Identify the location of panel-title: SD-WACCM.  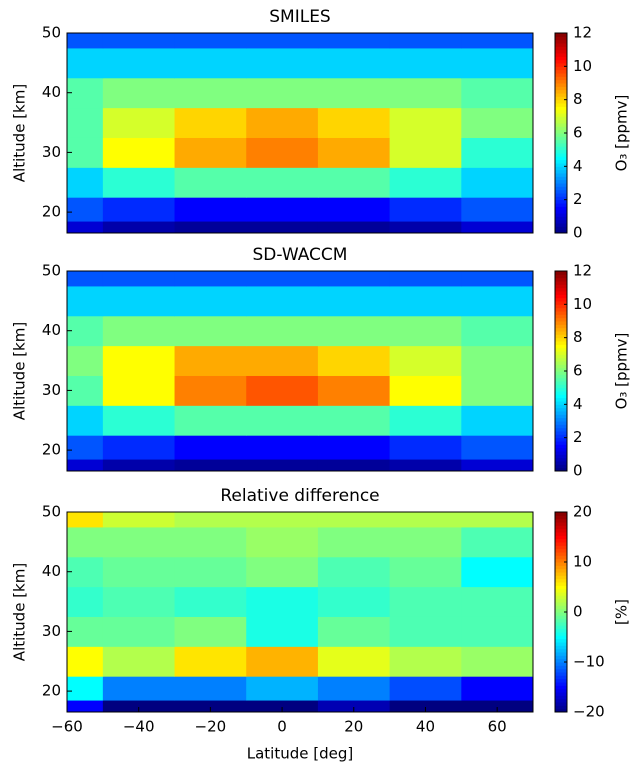
(300, 255).